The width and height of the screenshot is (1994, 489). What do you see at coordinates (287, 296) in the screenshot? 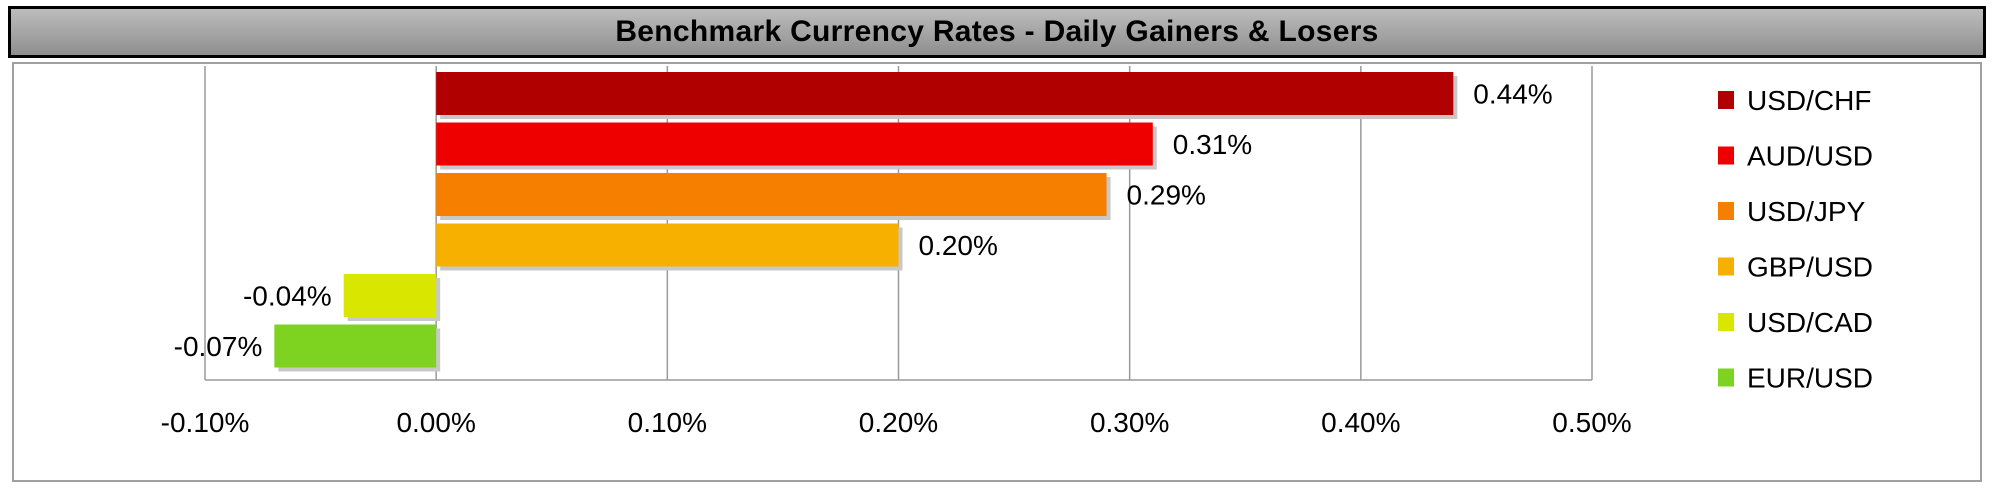
I see `data-label: -0.04%` at bounding box center [287, 296].